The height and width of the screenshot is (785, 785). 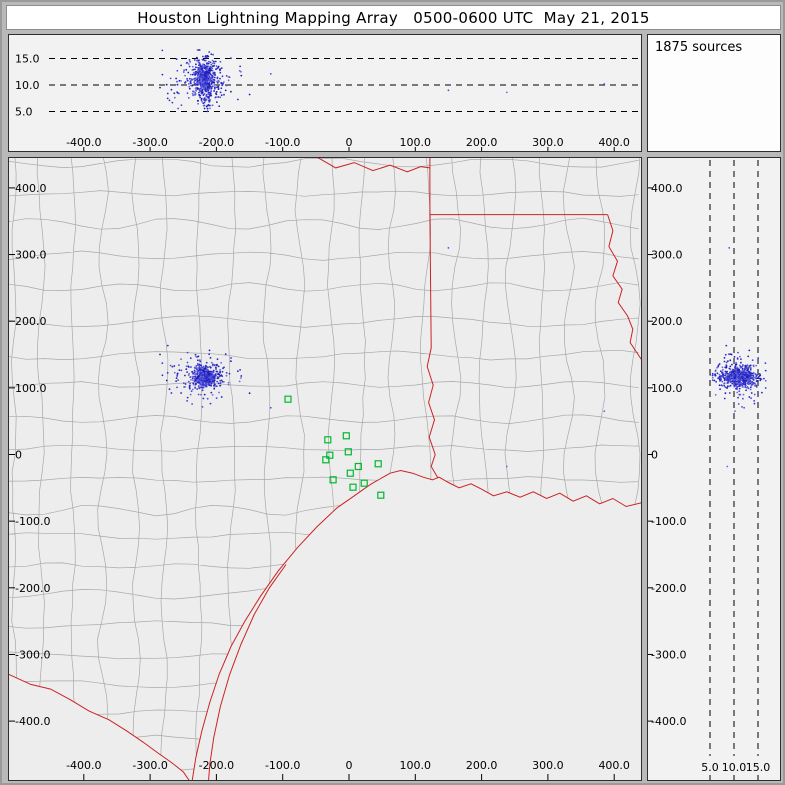 I want to click on source-count-panel: 1875 sources, so click(x=714, y=93).